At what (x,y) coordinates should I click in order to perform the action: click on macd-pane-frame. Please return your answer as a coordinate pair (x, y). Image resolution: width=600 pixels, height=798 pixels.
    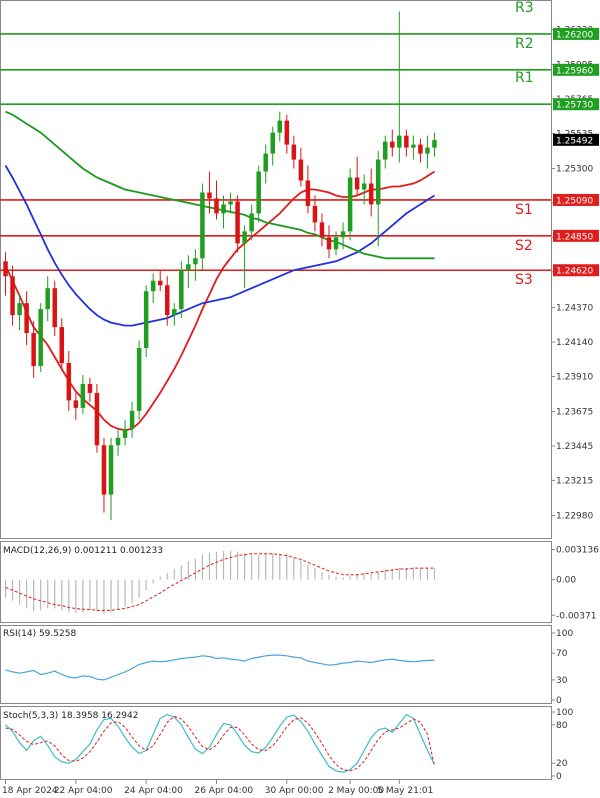
    Looking at the image, I should click on (276, 582).